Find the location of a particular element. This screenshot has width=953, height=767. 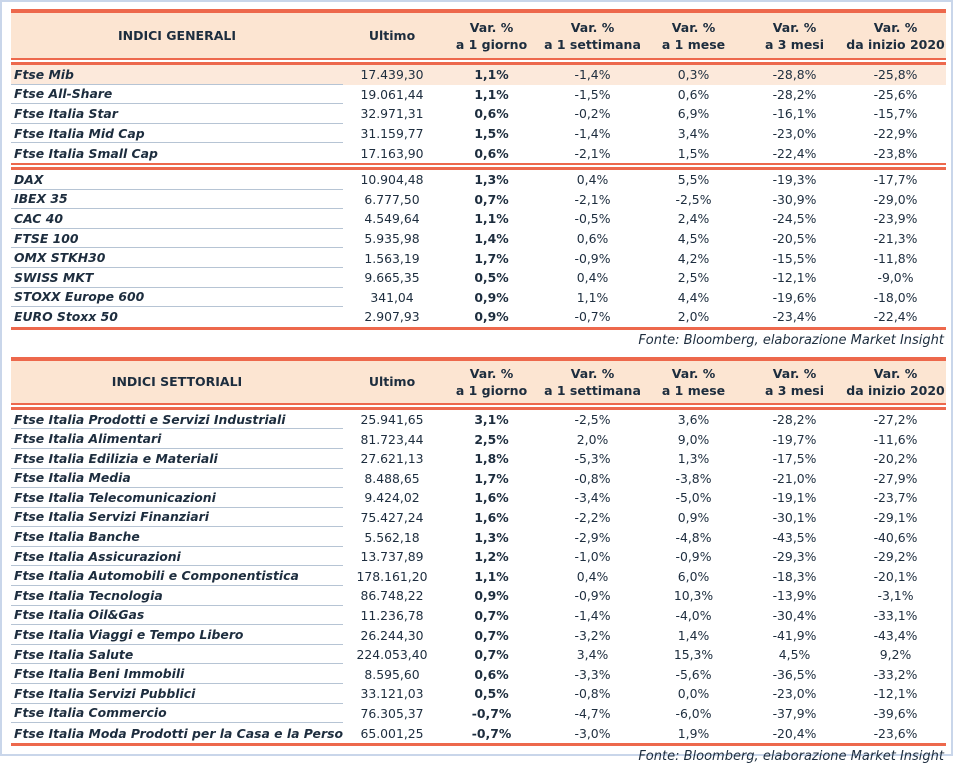

index-name: Ftse Italia Commercio is located at coordinates (177, 714).